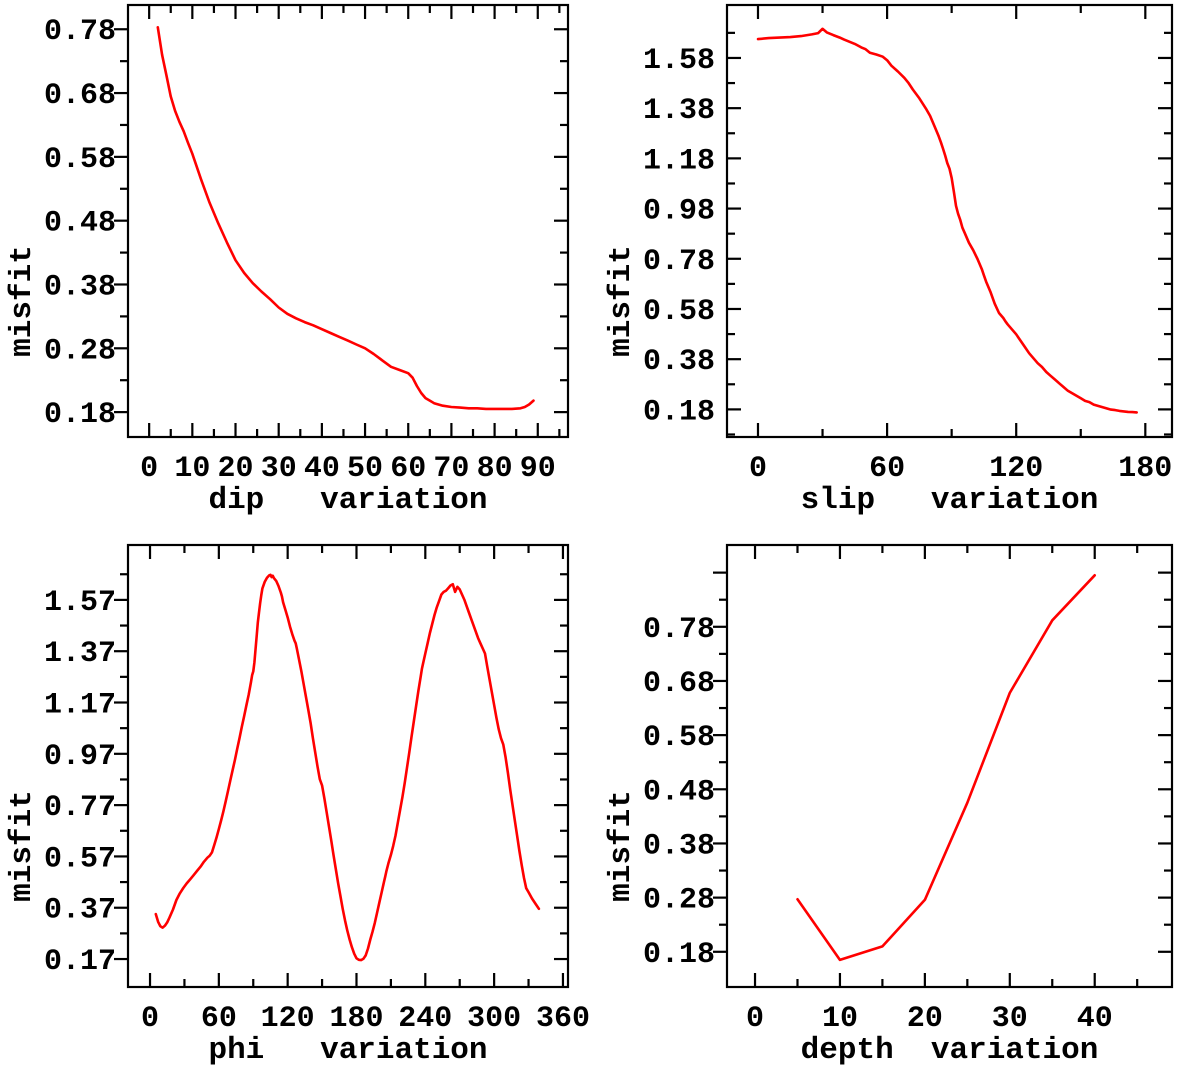  I want to click on dip-misfit-curve, so click(345, 218).